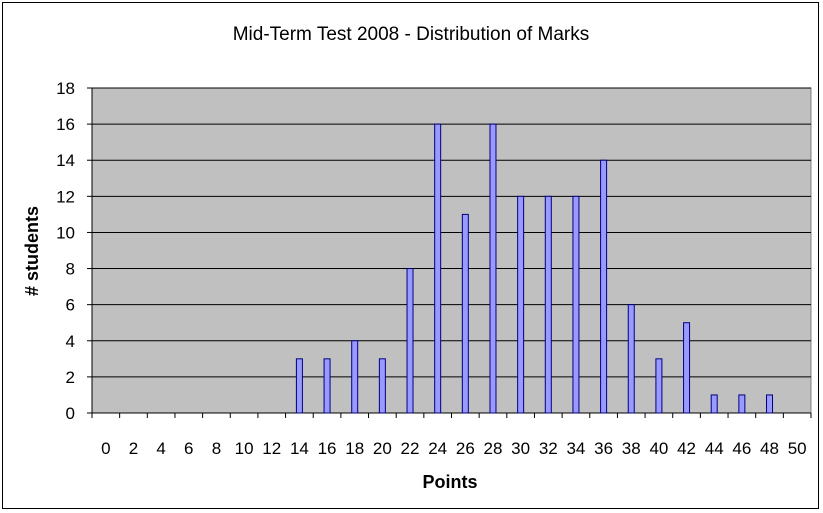 The width and height of the screenshot is (823, 513). I want to click on x-tick-label: 26, so click(465, 448).